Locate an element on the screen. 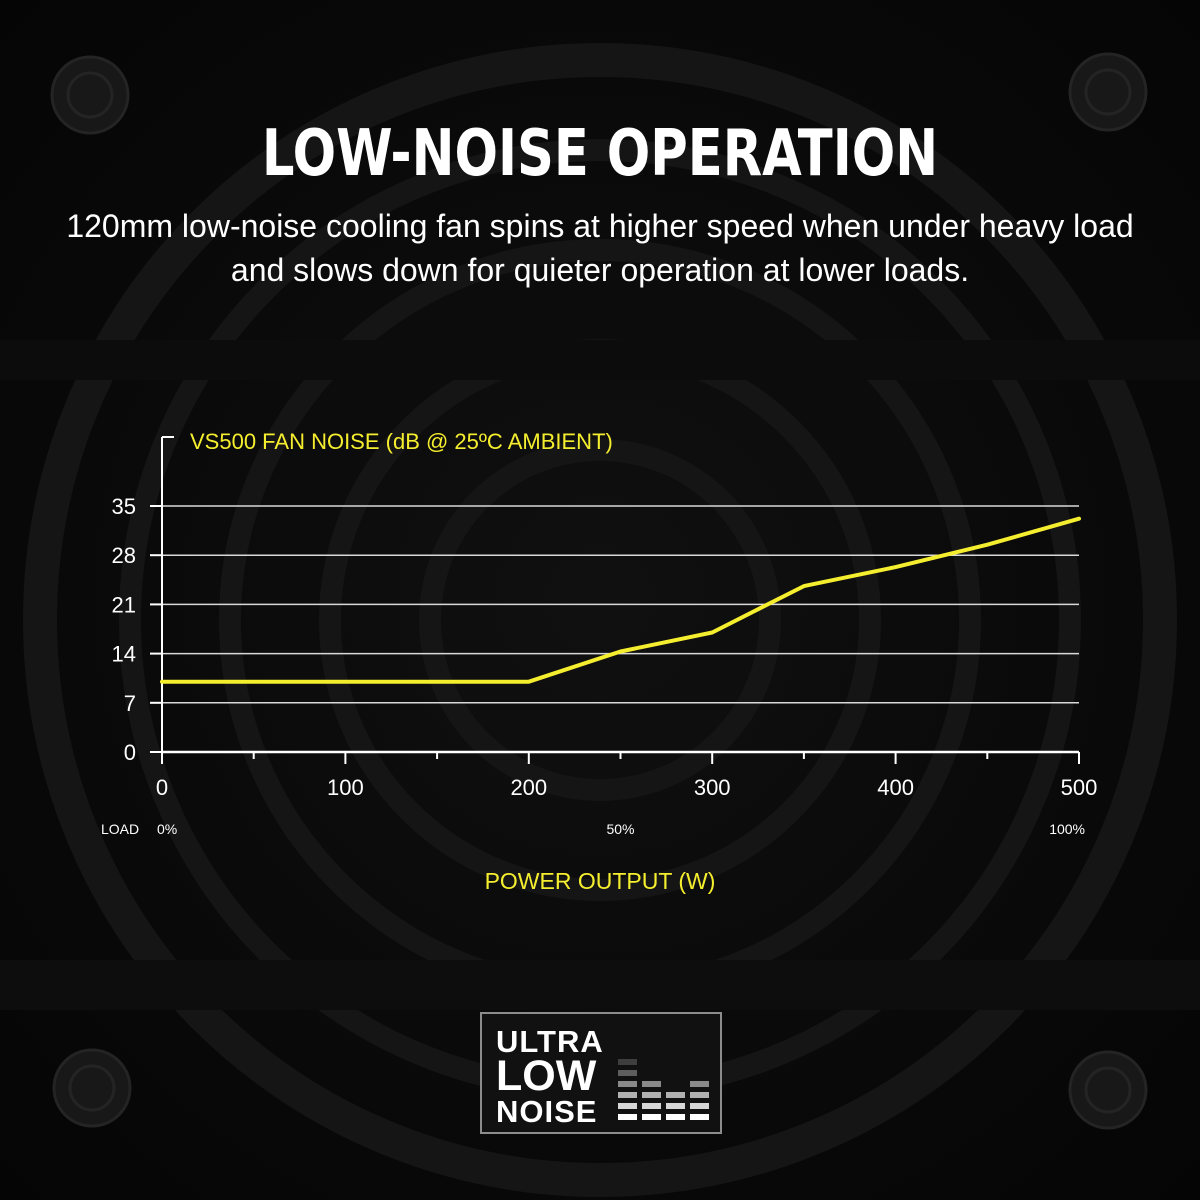 Image resolution: width=1200 pixels, height=1200 pixels. badge-line-3: NOISE is located at coordinates (547, 1111).